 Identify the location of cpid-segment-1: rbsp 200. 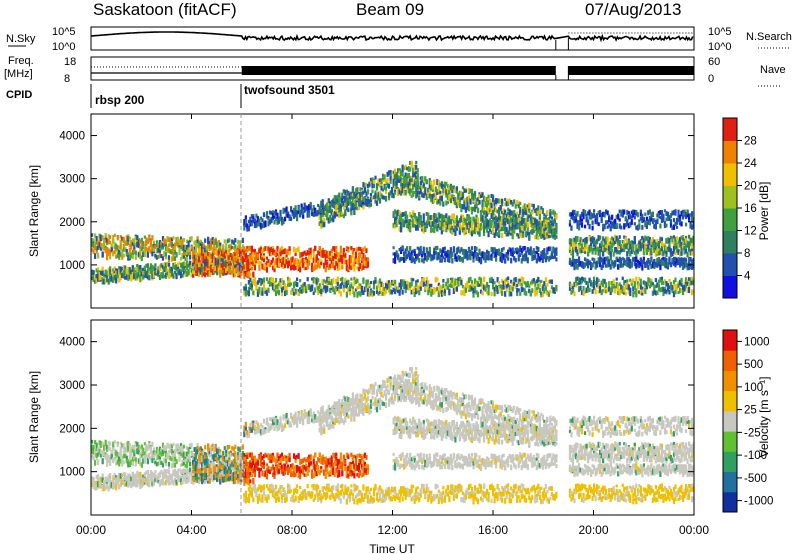
(120, 100).